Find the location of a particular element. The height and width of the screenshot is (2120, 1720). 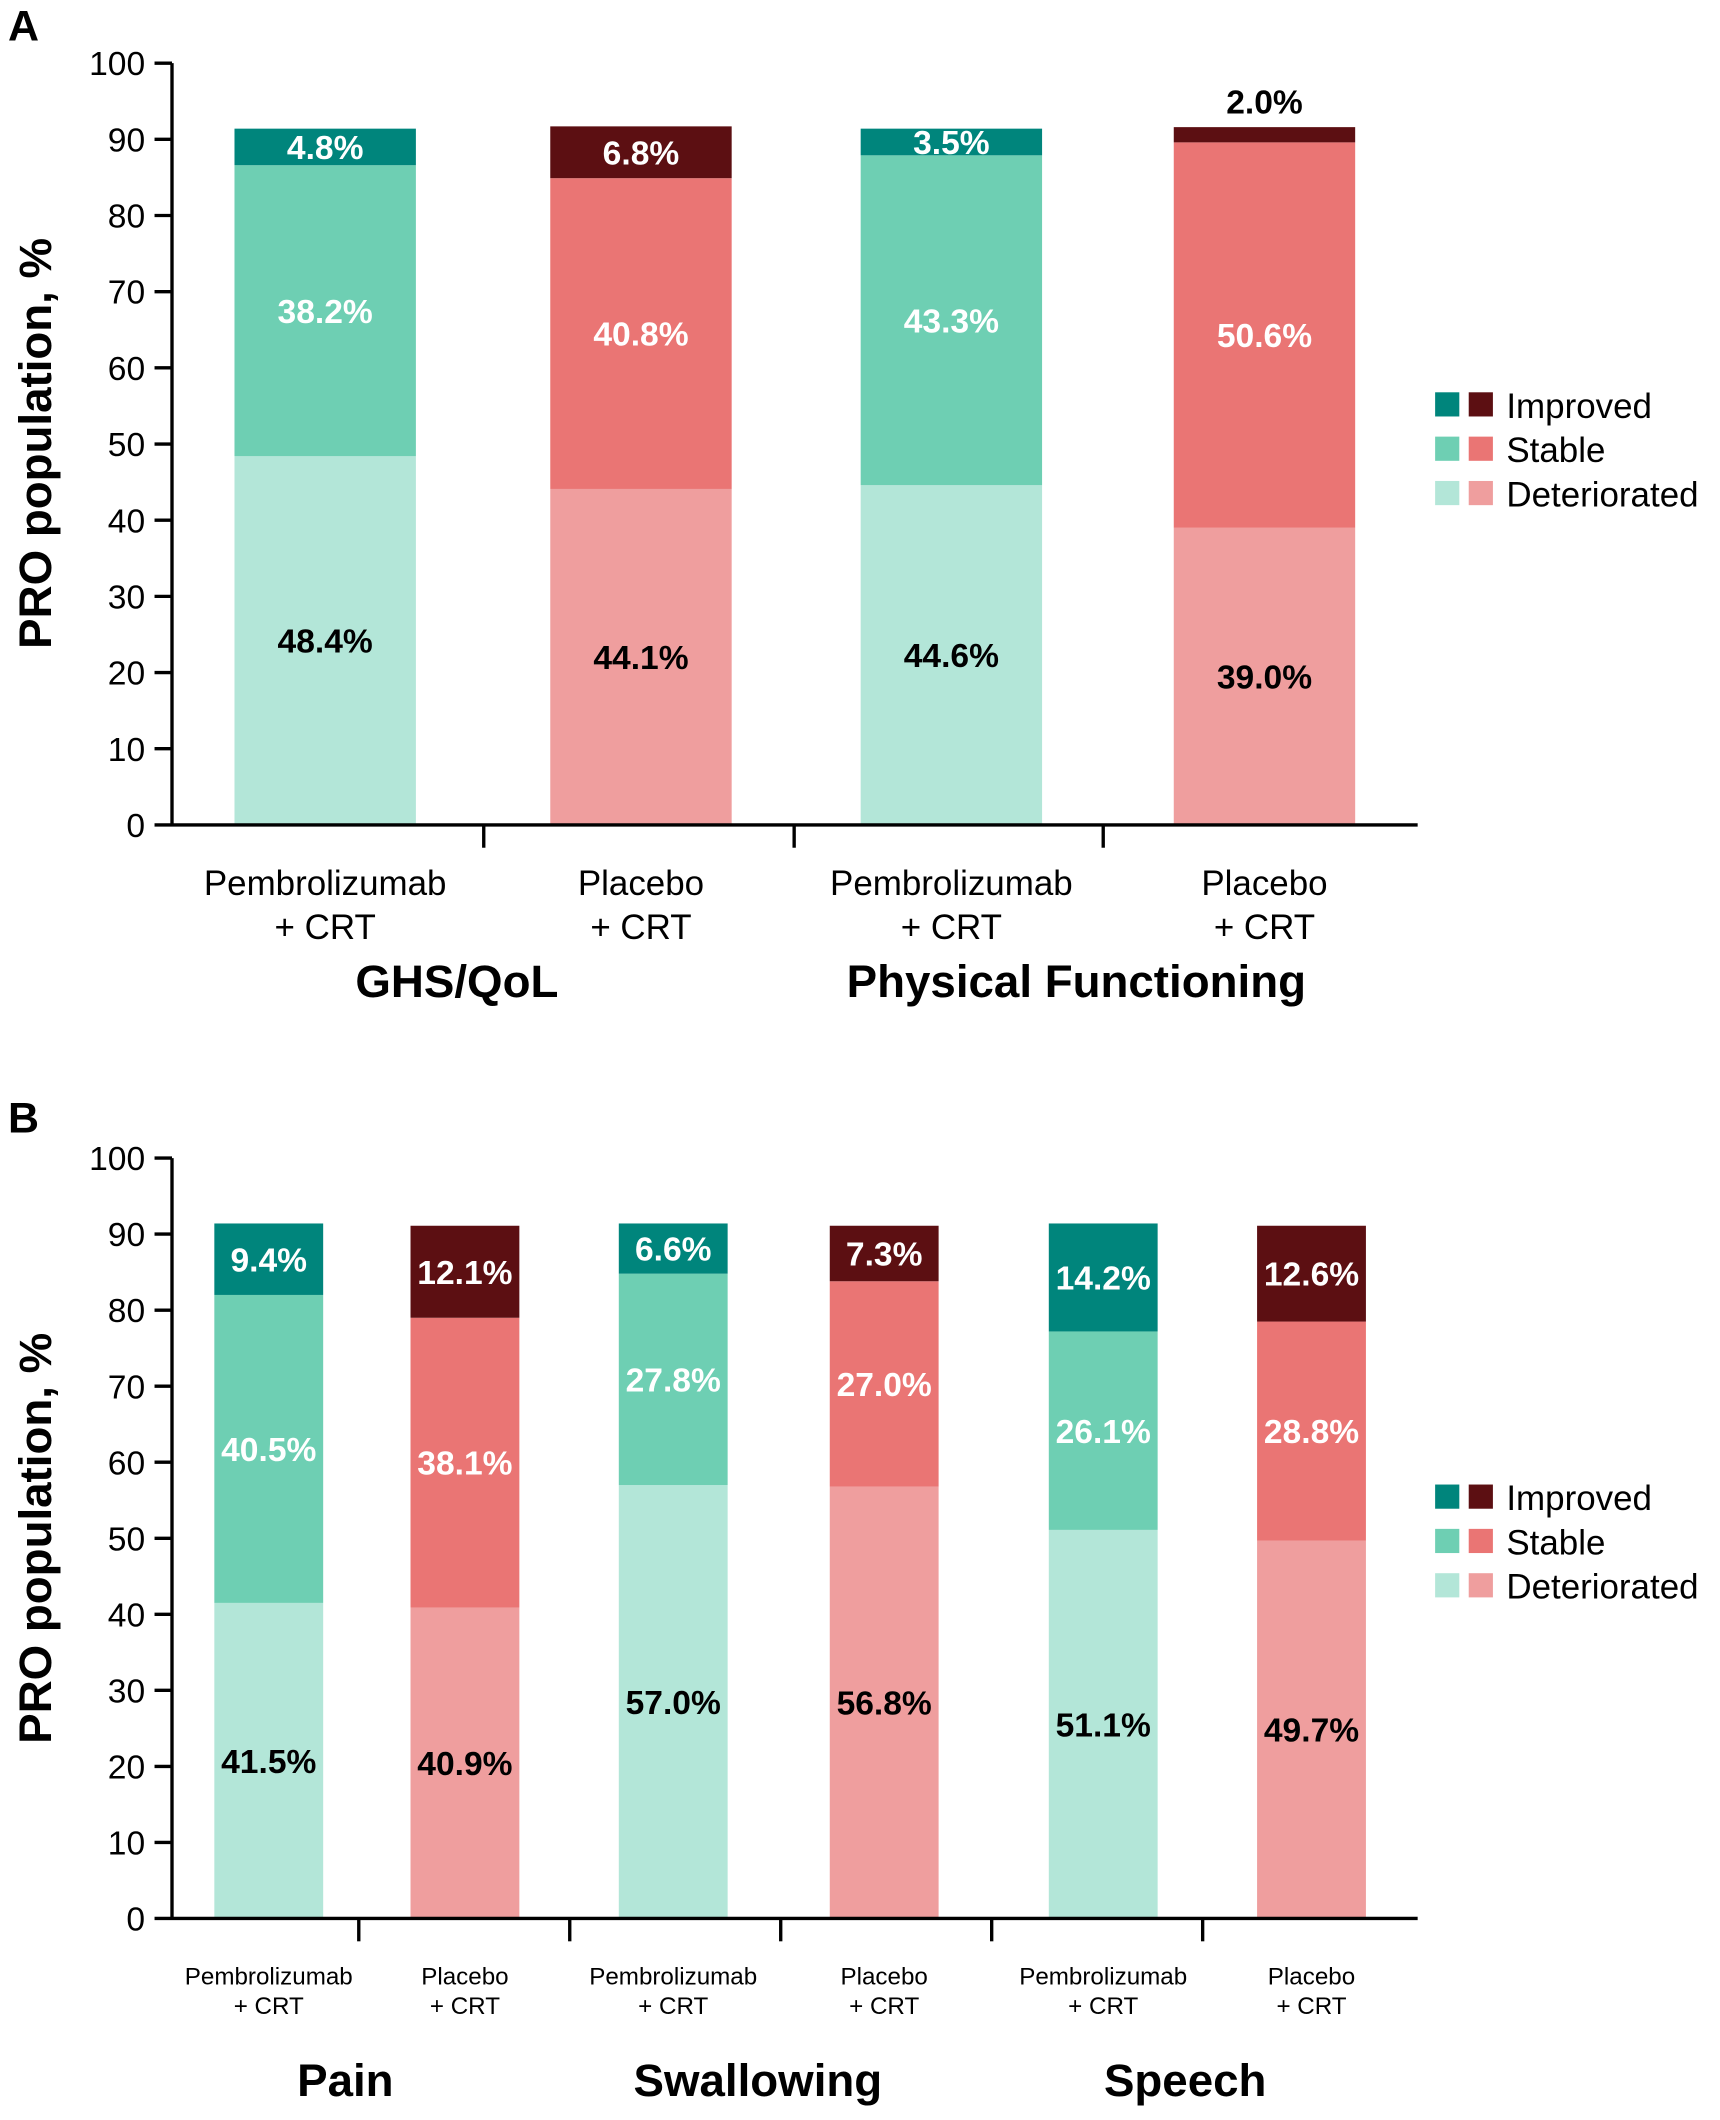

data-label: 56.8% is located at coordinates (884, 1704).